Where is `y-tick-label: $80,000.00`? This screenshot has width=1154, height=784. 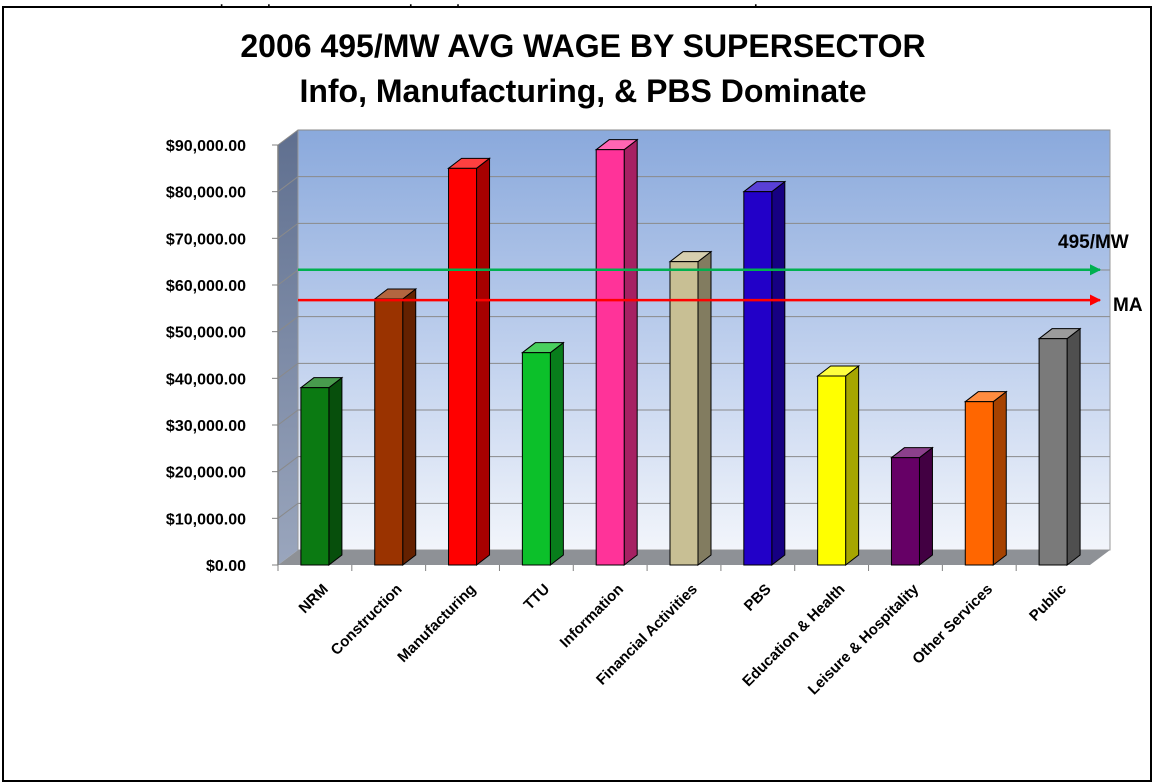
y-tick-label: $80,000.00 is located at coordinates (206, 193).